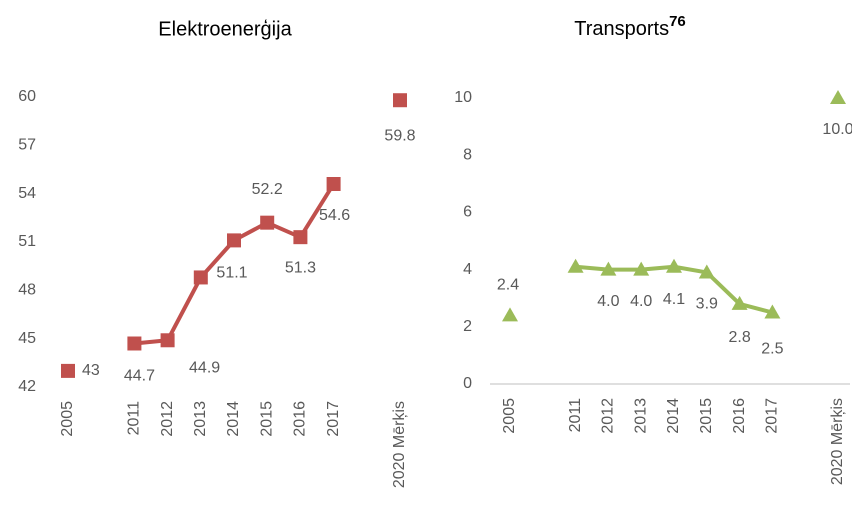 The image size is (852, 506). I want to click on data-label: 43, so click(91, 370).